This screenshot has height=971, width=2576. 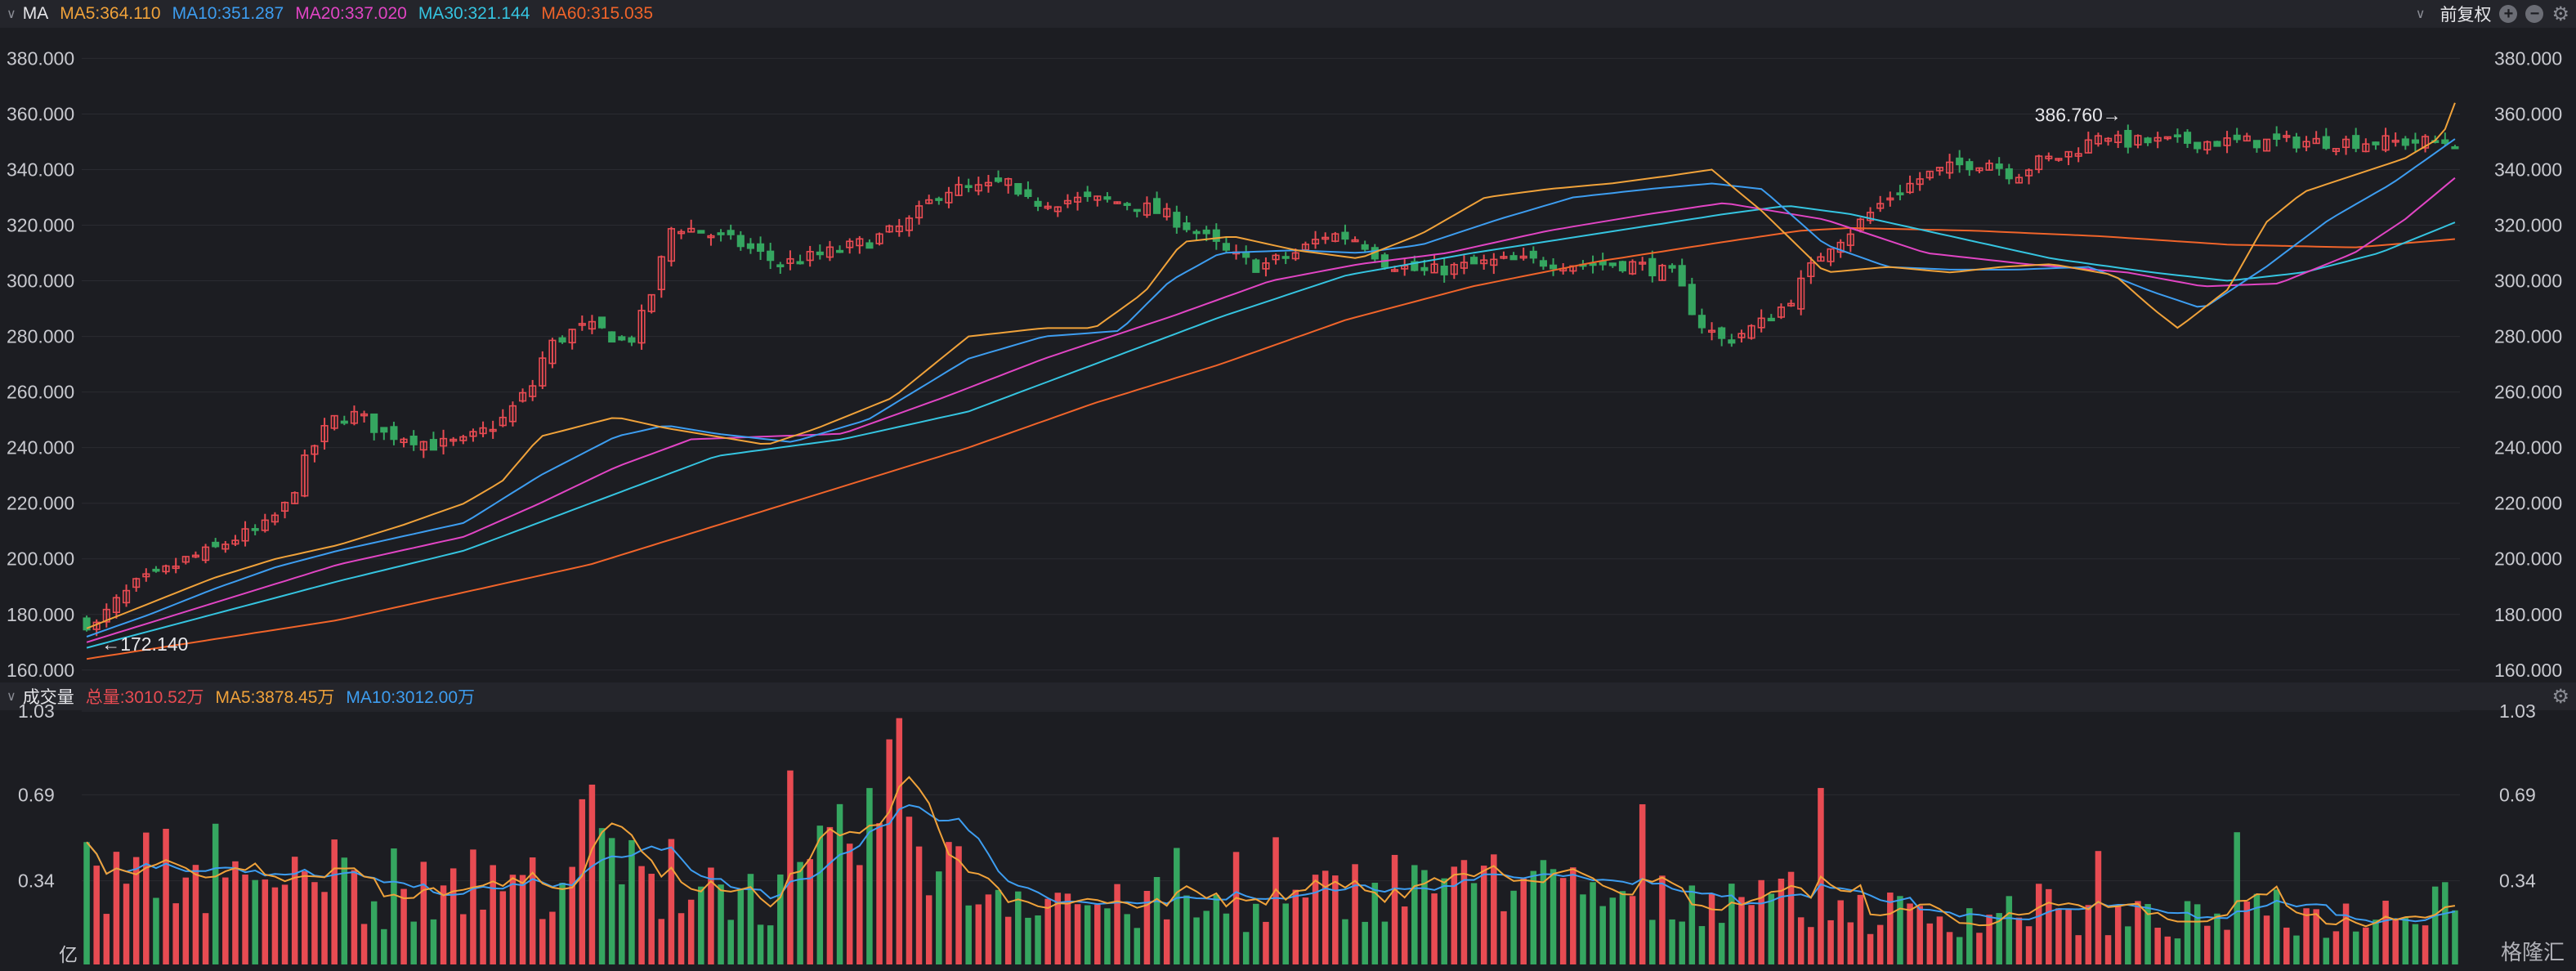 I want to click on zoom-in-icon: +, so click(x=2508, y=14).